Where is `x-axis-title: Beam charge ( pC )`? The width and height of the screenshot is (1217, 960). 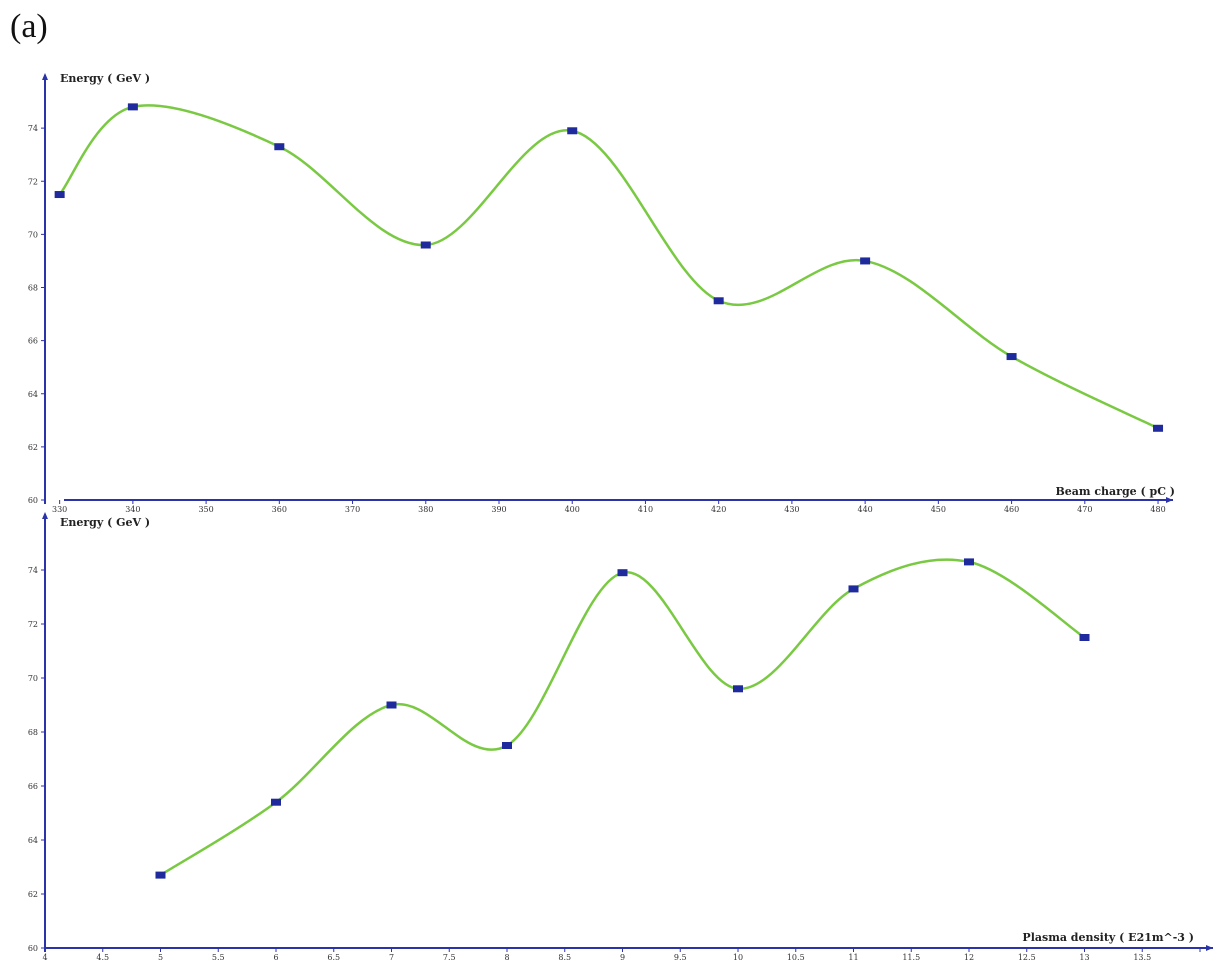
x-axis-title: Beam charge ( pC ) is located at coordinates (1115, 491).